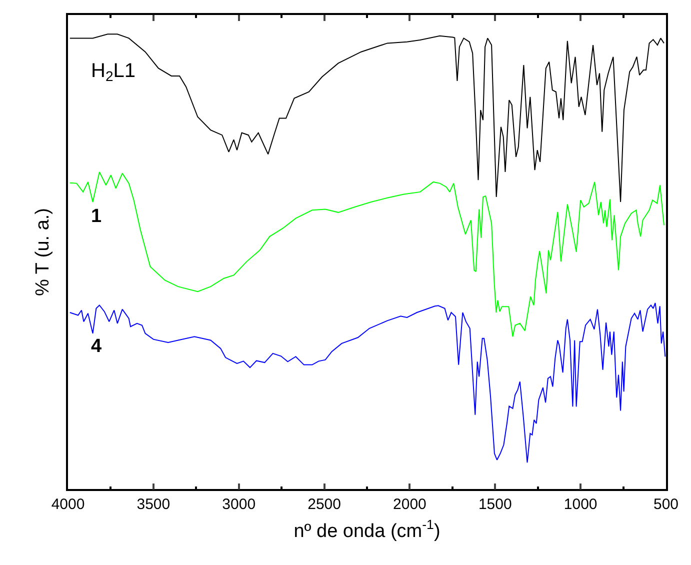 Image resolution: width=691 pixels, height=565 pixels. What do you see at coordinates (113, 72) in the screenshot?
I see `series-label: H$_{2}$L1` at bounding box center [113, 72].